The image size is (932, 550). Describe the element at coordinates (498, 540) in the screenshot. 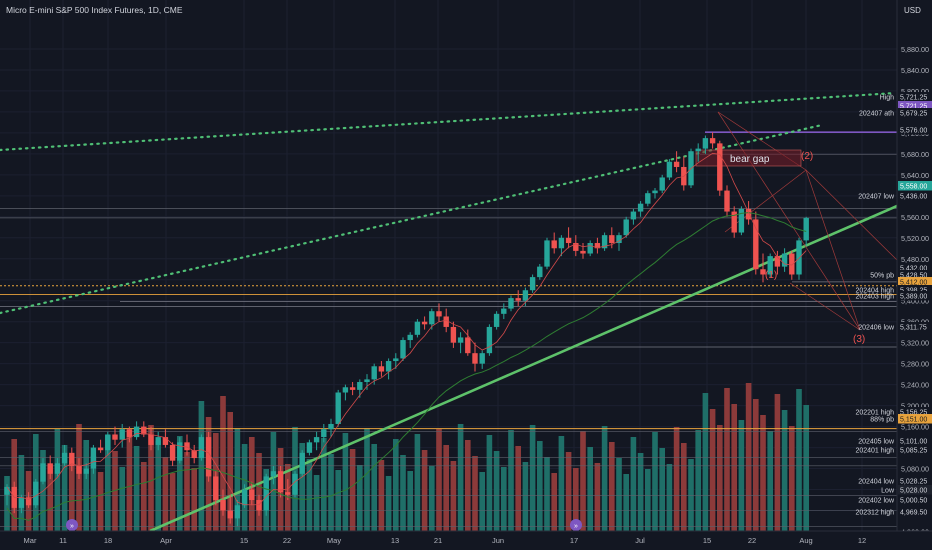

I see `time-tick: Jun` at that location.